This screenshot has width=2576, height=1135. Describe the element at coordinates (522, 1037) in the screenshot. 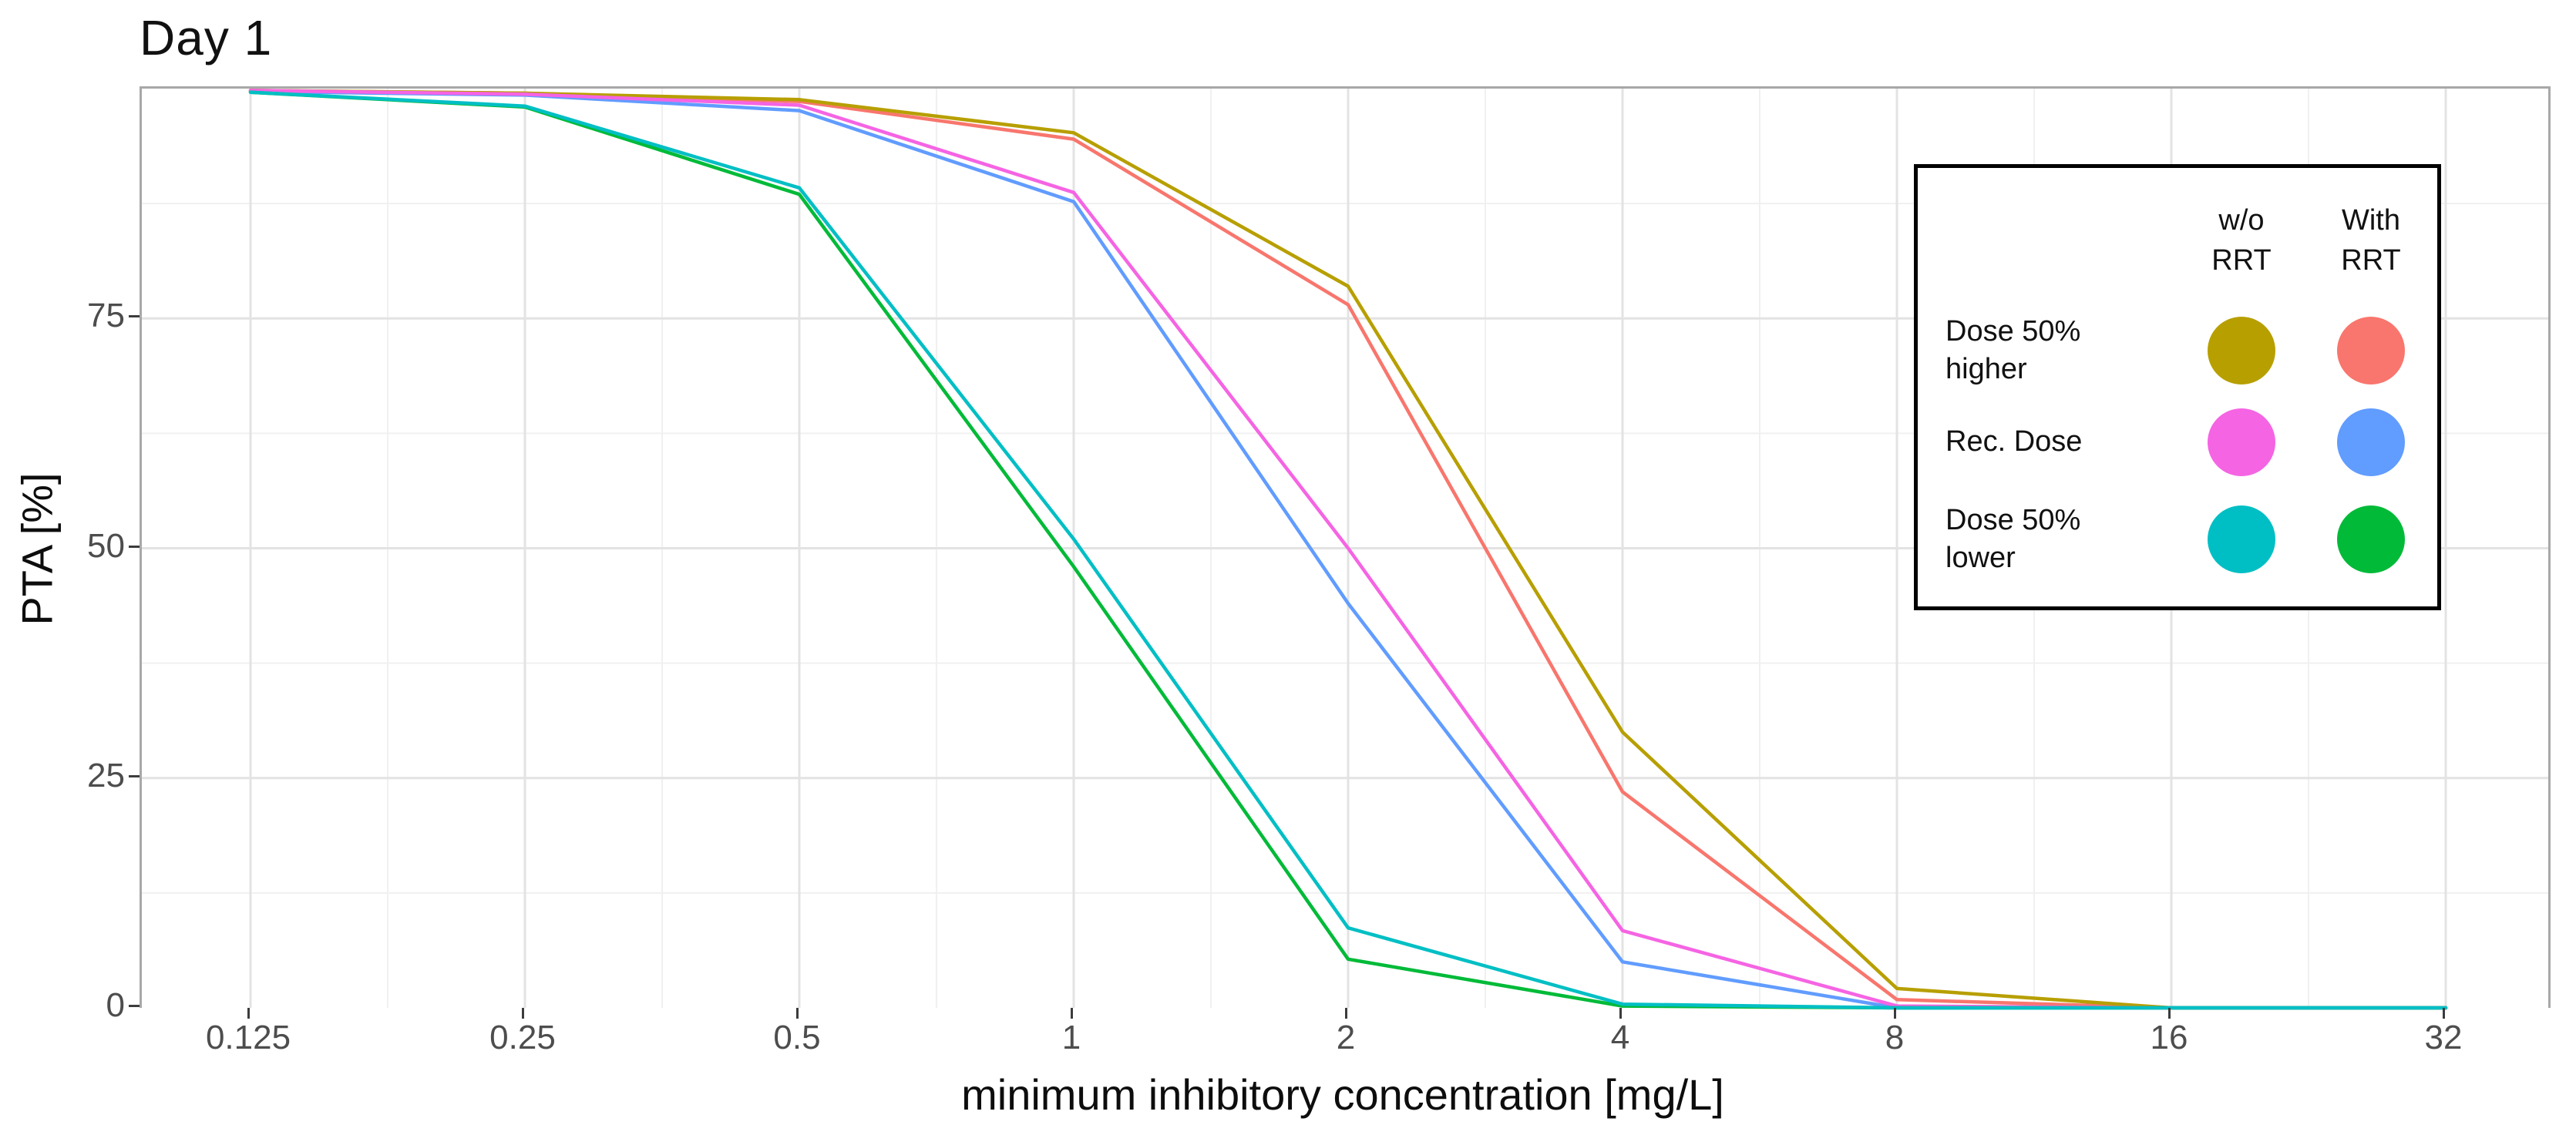

I see `x-tick-label: 0.25` at that location.